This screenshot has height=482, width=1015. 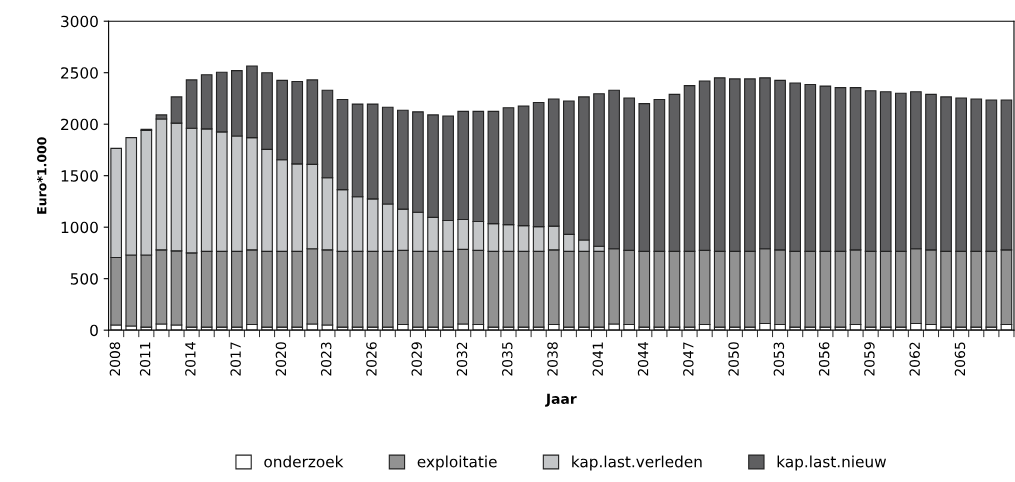 I want to click on legend-label: exploitatie, so click(x=457, y=463).